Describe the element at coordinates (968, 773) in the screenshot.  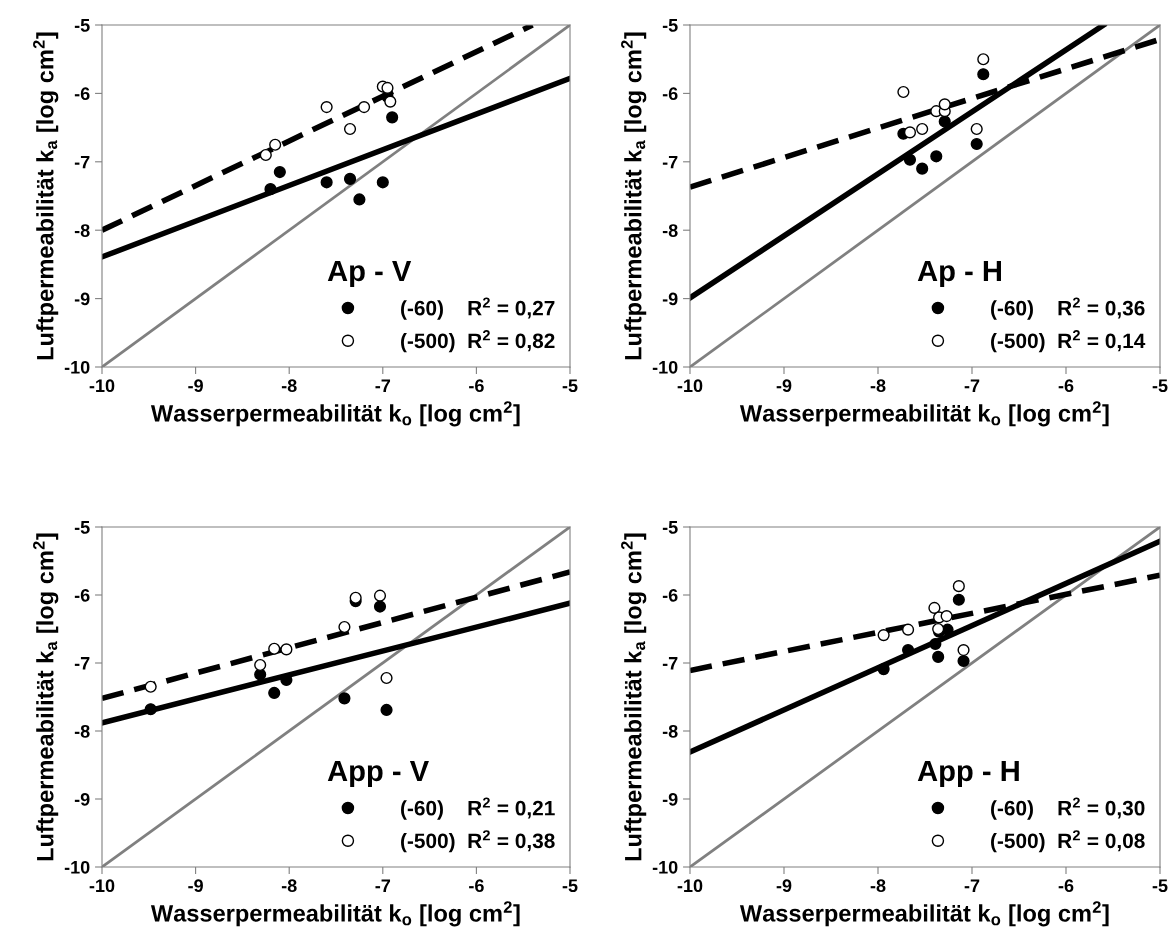
I see `legend-title: App - H` at that location.